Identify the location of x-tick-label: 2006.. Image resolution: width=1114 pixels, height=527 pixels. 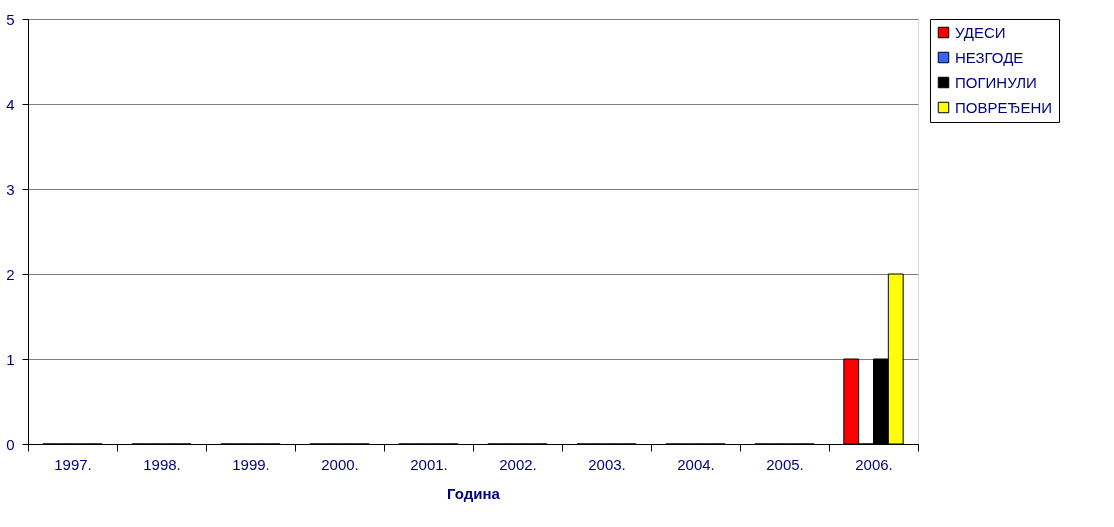
(874, 464).